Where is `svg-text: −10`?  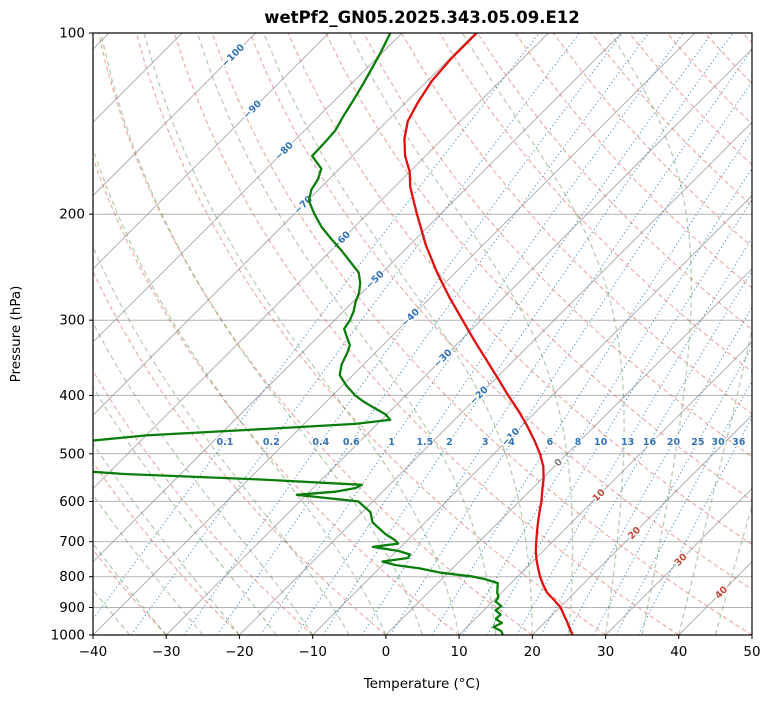 svg-text: −10 is located at coordinates (312, 652).